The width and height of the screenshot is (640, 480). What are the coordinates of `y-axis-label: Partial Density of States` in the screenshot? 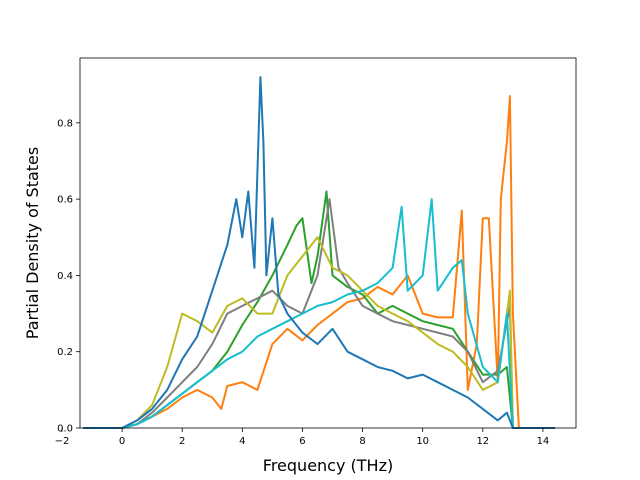 It's located at (32, 243).